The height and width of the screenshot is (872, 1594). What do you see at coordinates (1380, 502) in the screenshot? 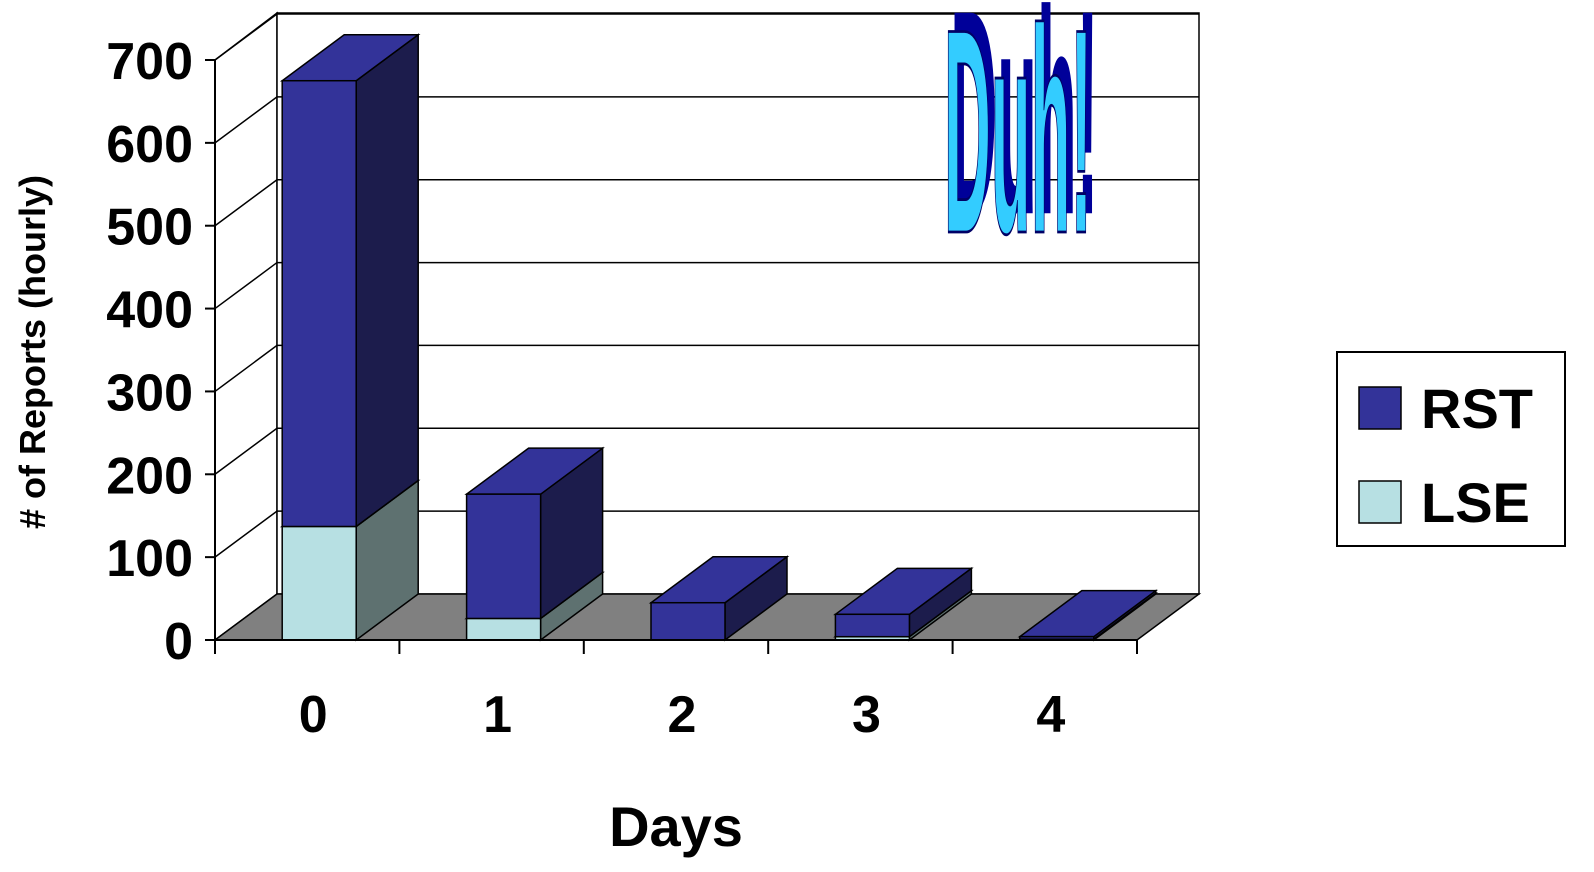
I see `legend-swatch-lse` at bounding box center [1380, 502].